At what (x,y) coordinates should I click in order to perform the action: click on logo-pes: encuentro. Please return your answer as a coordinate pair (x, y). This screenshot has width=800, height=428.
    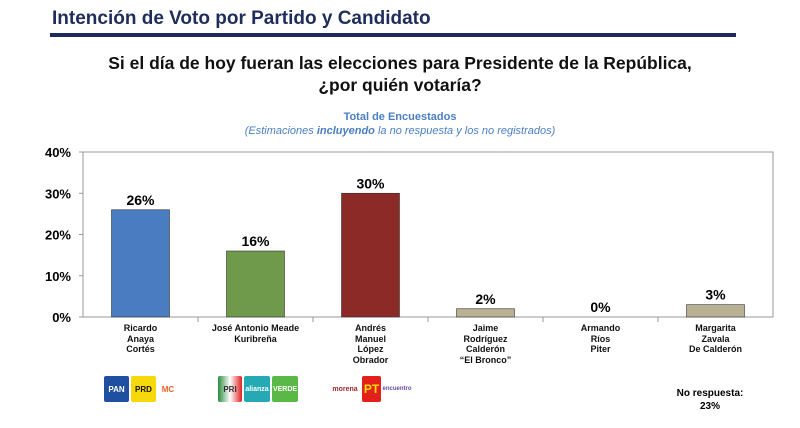
    Looking at the image, I should click on (397, 389).